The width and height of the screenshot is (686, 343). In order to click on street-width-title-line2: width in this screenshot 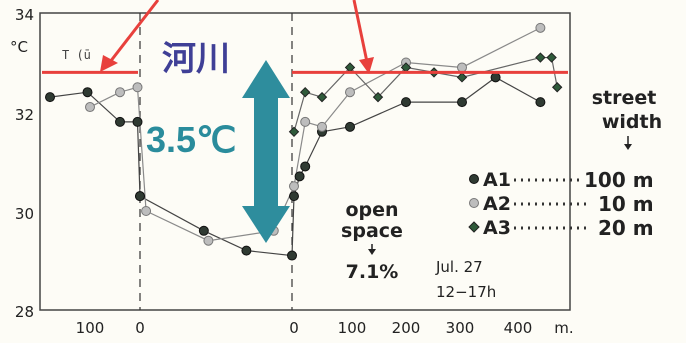, I will do `click(632, 122)`.